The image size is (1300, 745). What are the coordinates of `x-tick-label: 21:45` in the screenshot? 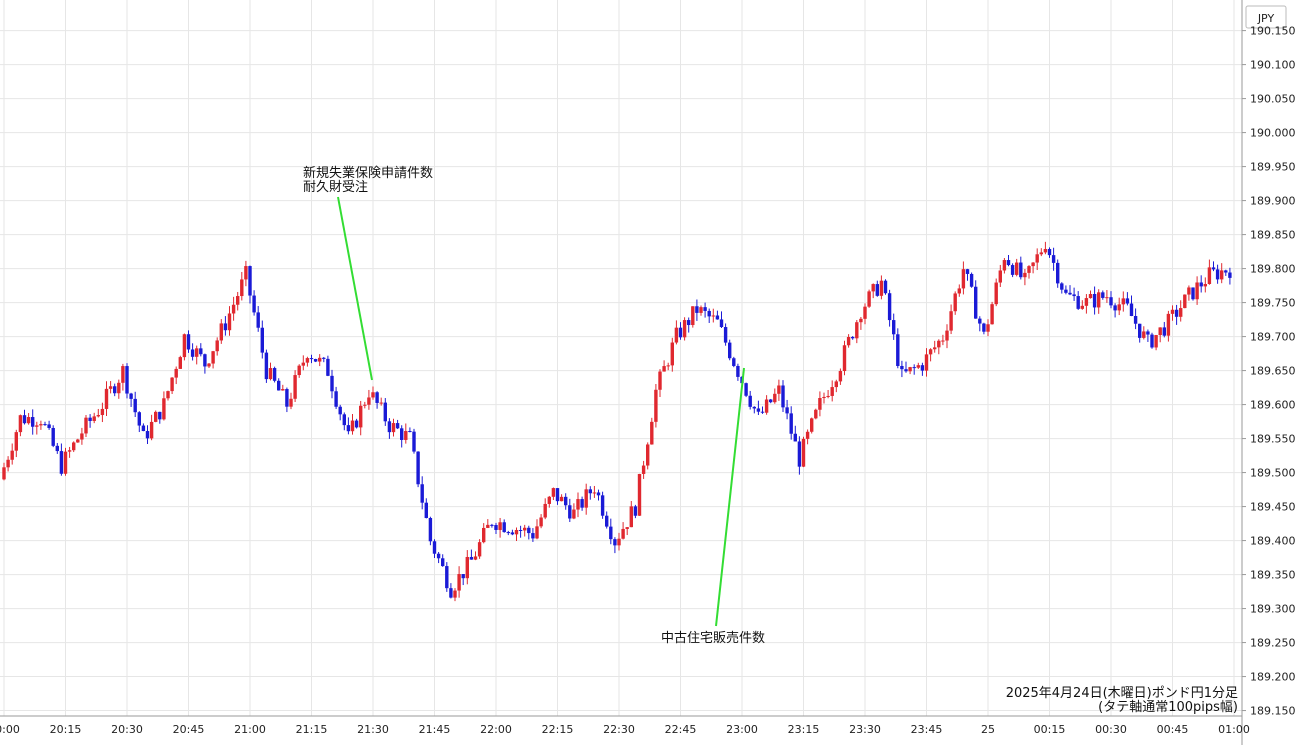 It's located at (435, 729).